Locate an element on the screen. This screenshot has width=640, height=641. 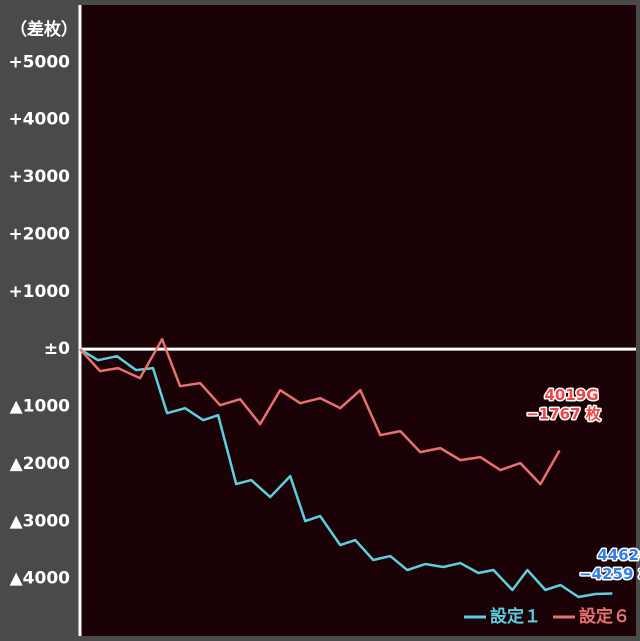
y-axis-label: （差枚） is located at coordinates (44, 29).